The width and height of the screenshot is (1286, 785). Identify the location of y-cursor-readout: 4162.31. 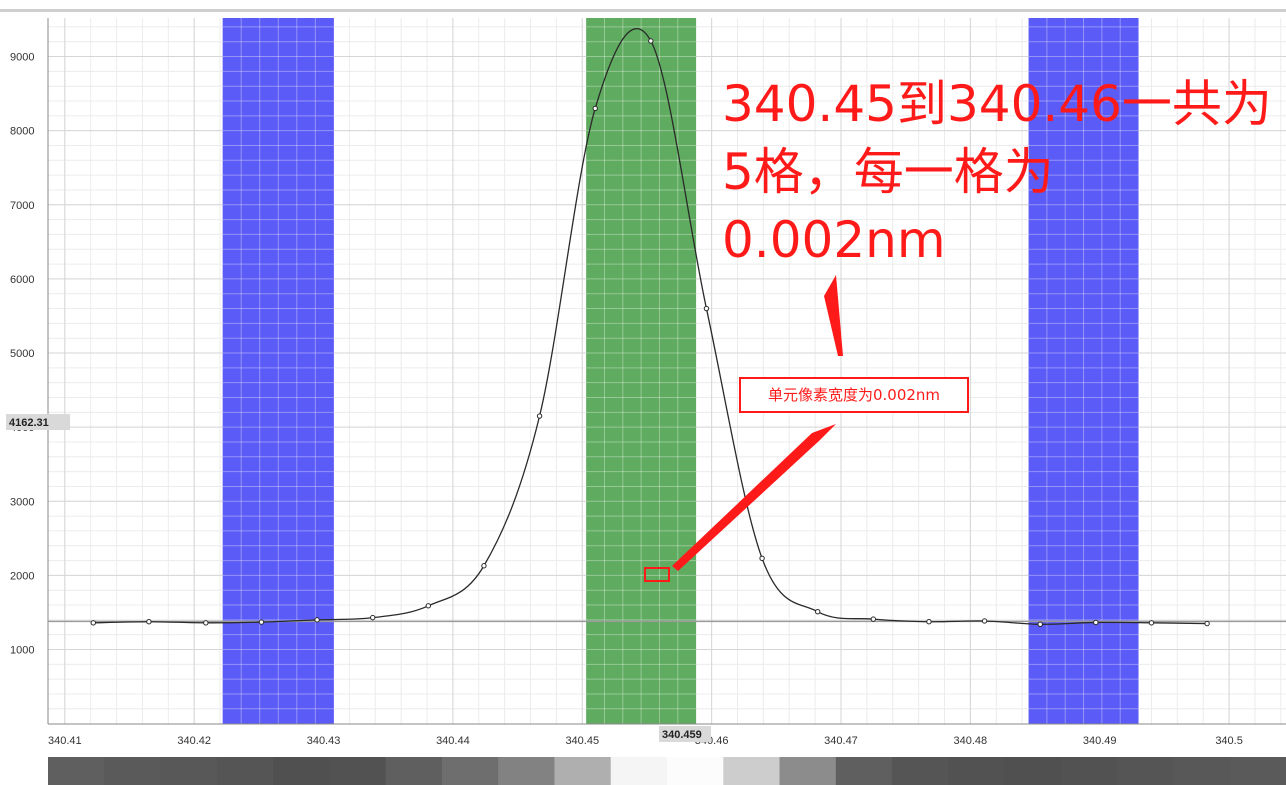
(38, 422).